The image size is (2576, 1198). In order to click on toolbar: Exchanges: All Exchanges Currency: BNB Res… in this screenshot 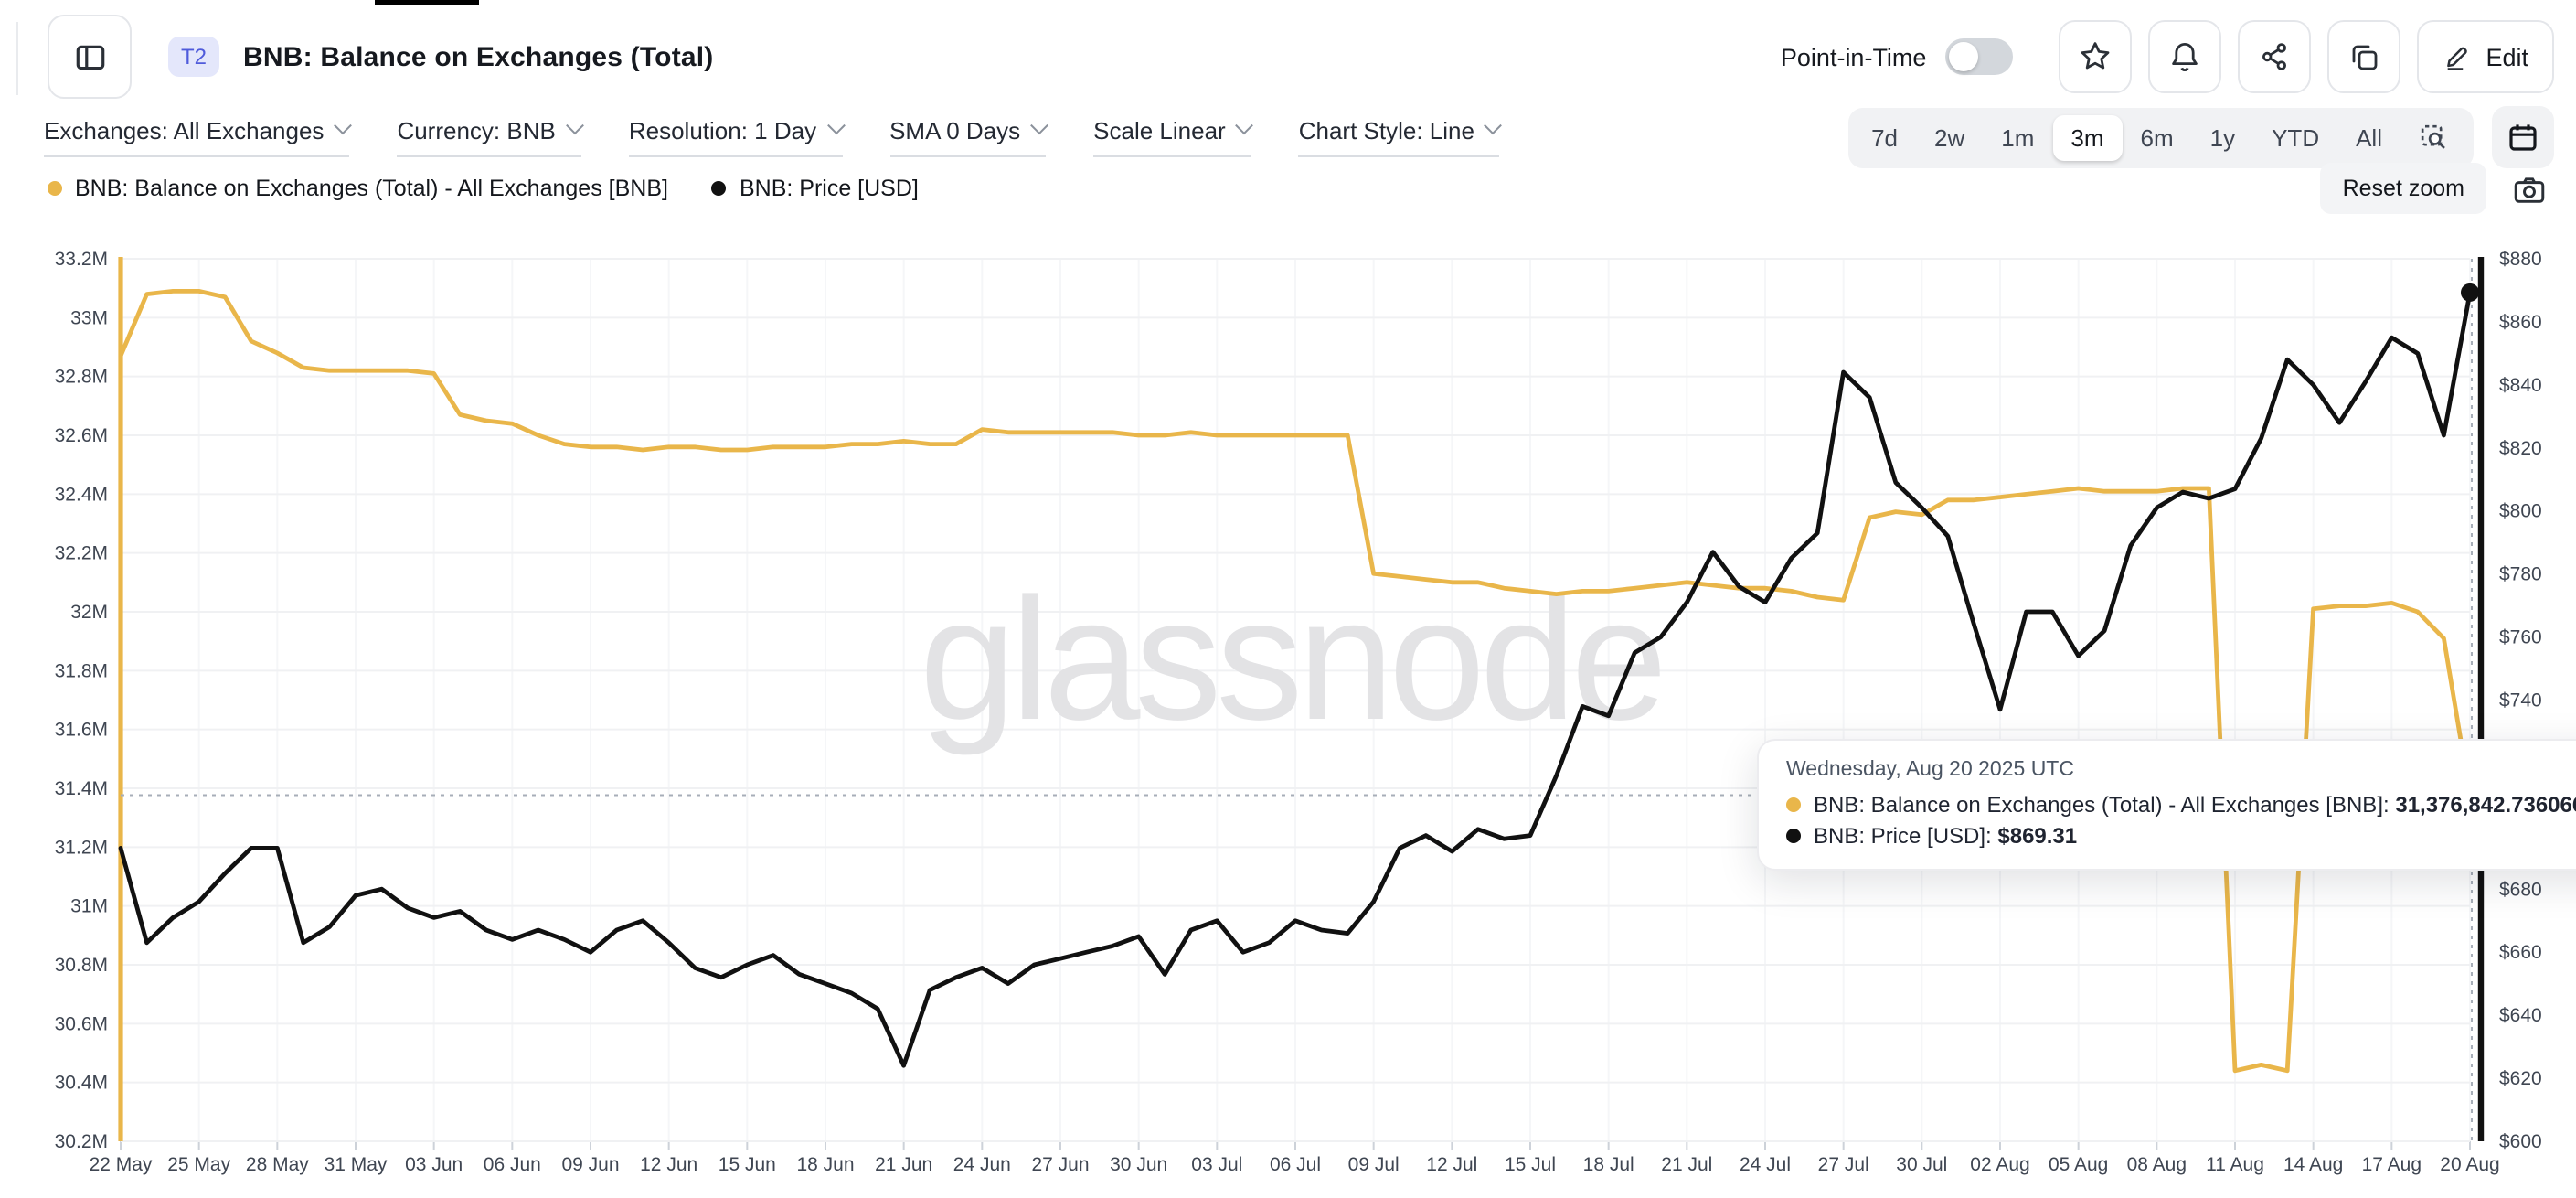, I will do `click(1288, 137)`.